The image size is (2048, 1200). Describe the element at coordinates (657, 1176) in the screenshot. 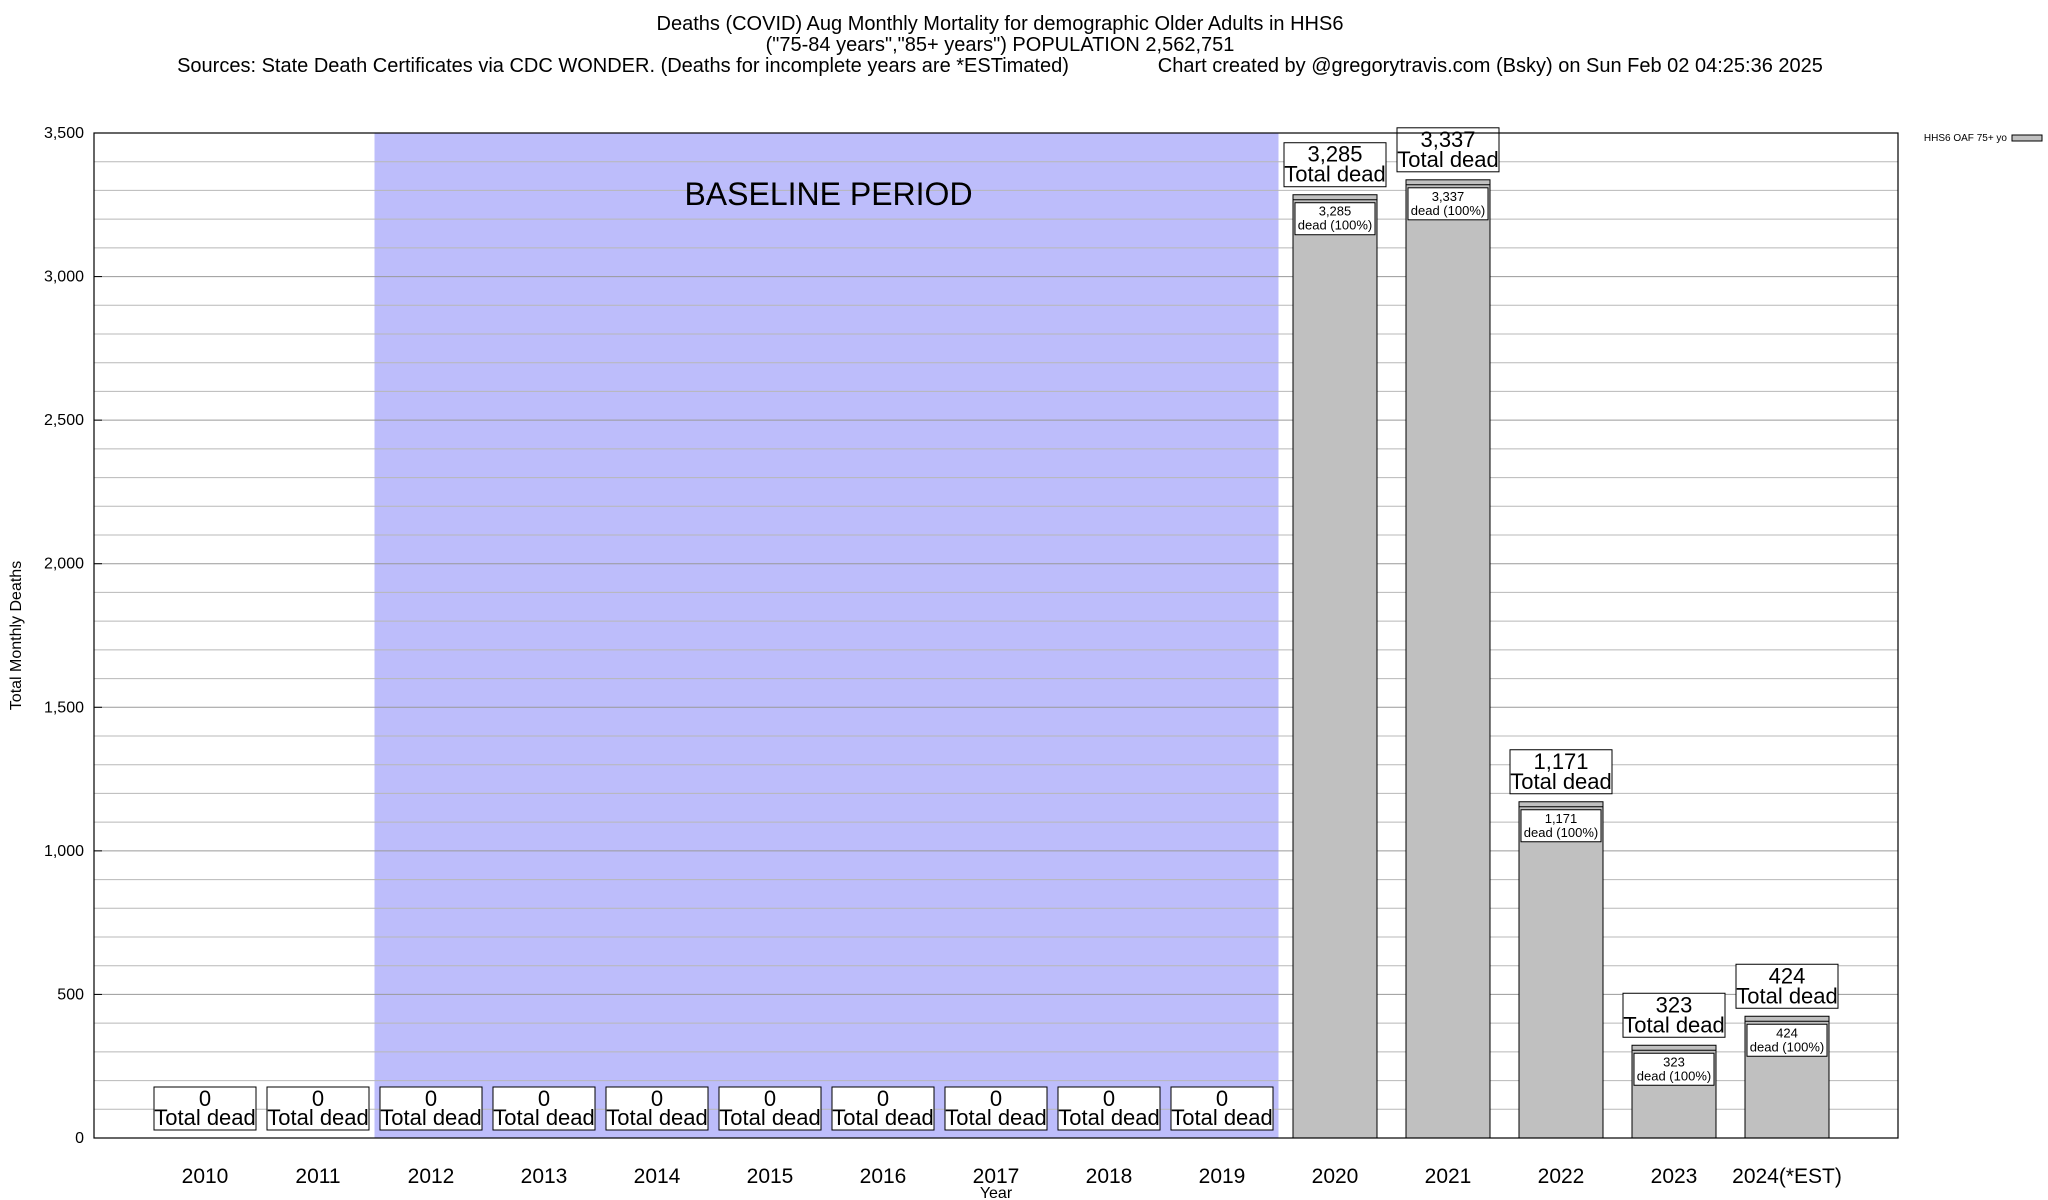

I see `x-tick-label: 2014` at that location.